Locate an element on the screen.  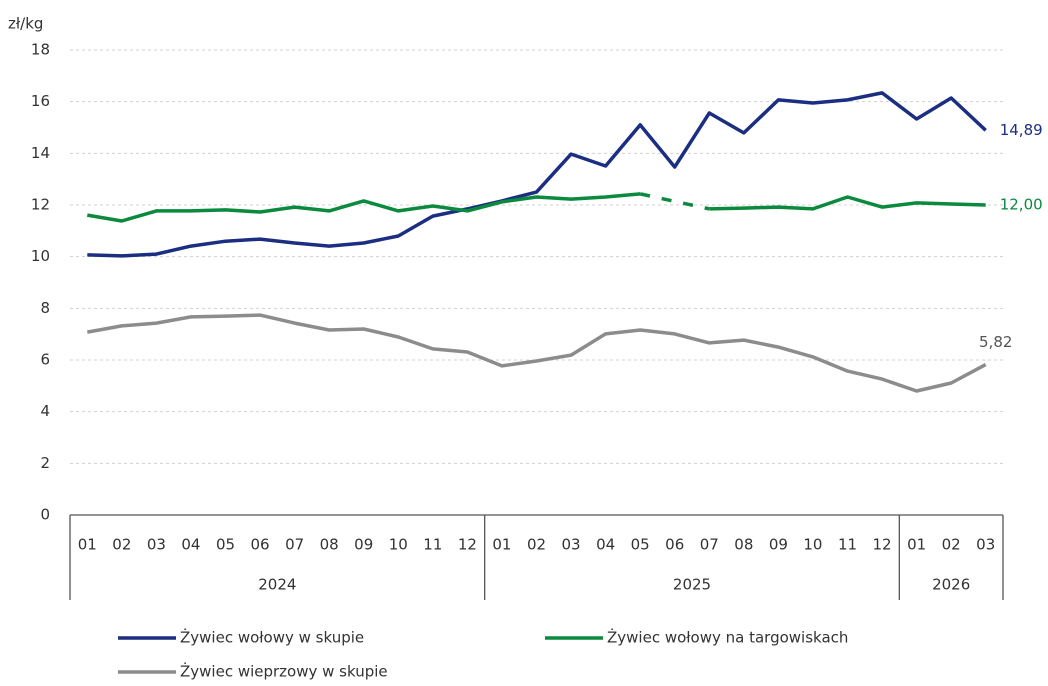
legend-label: Żywiec wieprzowy w skupie is located at coordinates (284, 671).